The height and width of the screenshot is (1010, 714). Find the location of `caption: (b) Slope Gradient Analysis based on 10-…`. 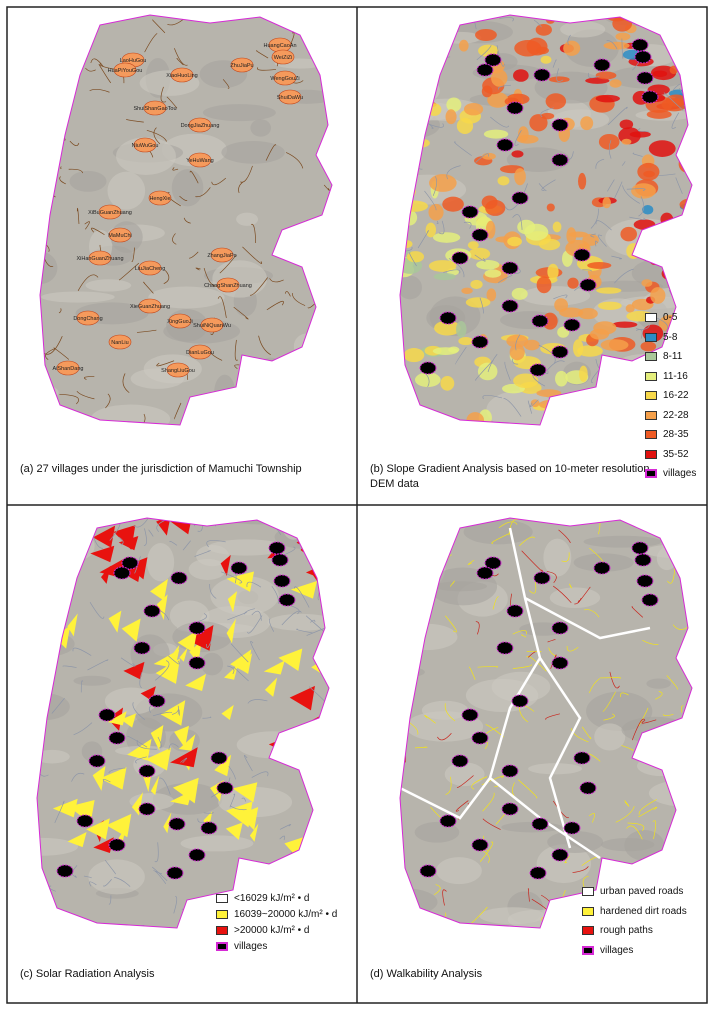

caption: (b) Slope Gradient Analysis based on 10-… is located at coordinates (510, 476).